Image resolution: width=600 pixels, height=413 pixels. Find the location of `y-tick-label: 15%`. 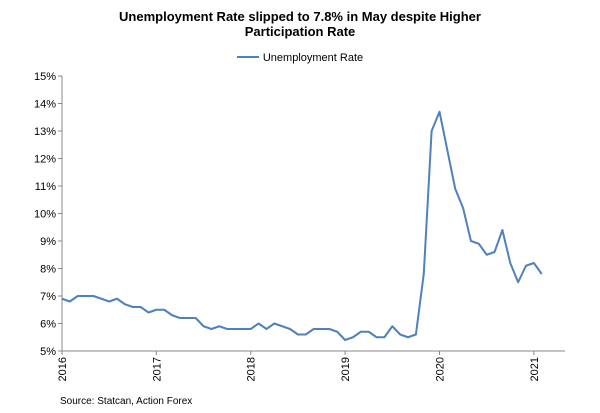

y-tick-label: 15% is located at coordinates (45, 77).